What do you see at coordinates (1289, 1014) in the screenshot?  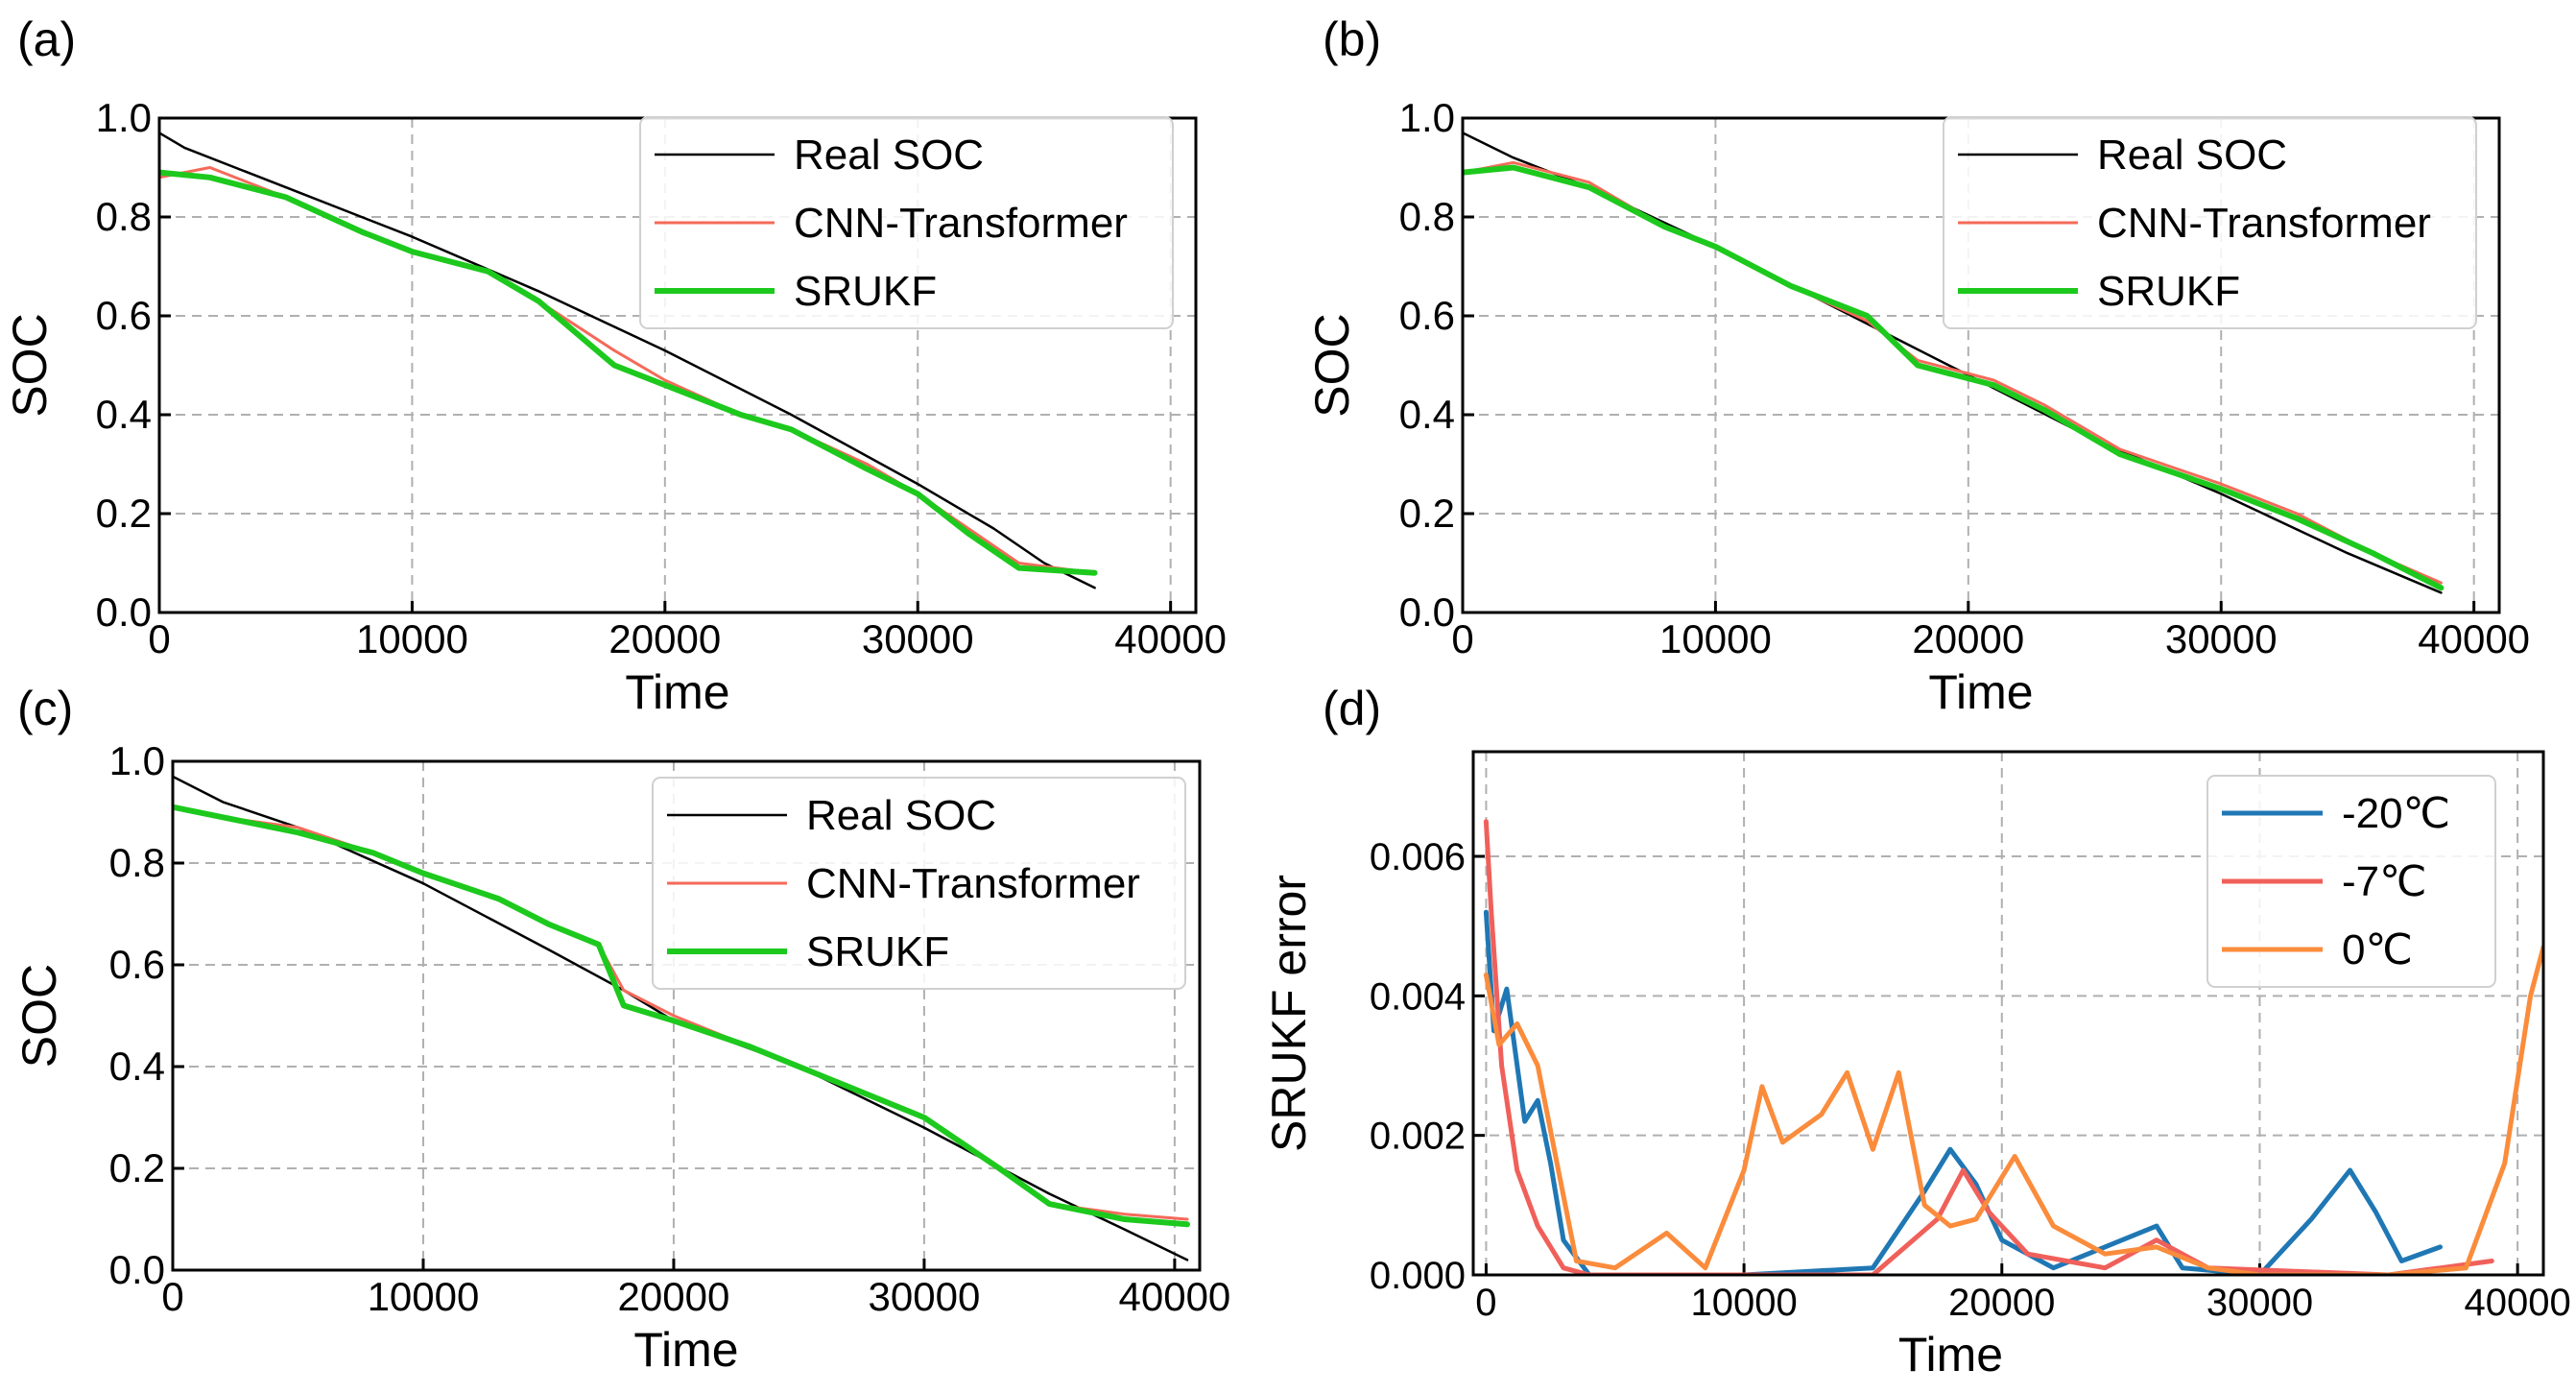 I see `y-axis-label: SRUKF error` at bounding box center [1289, 1014].